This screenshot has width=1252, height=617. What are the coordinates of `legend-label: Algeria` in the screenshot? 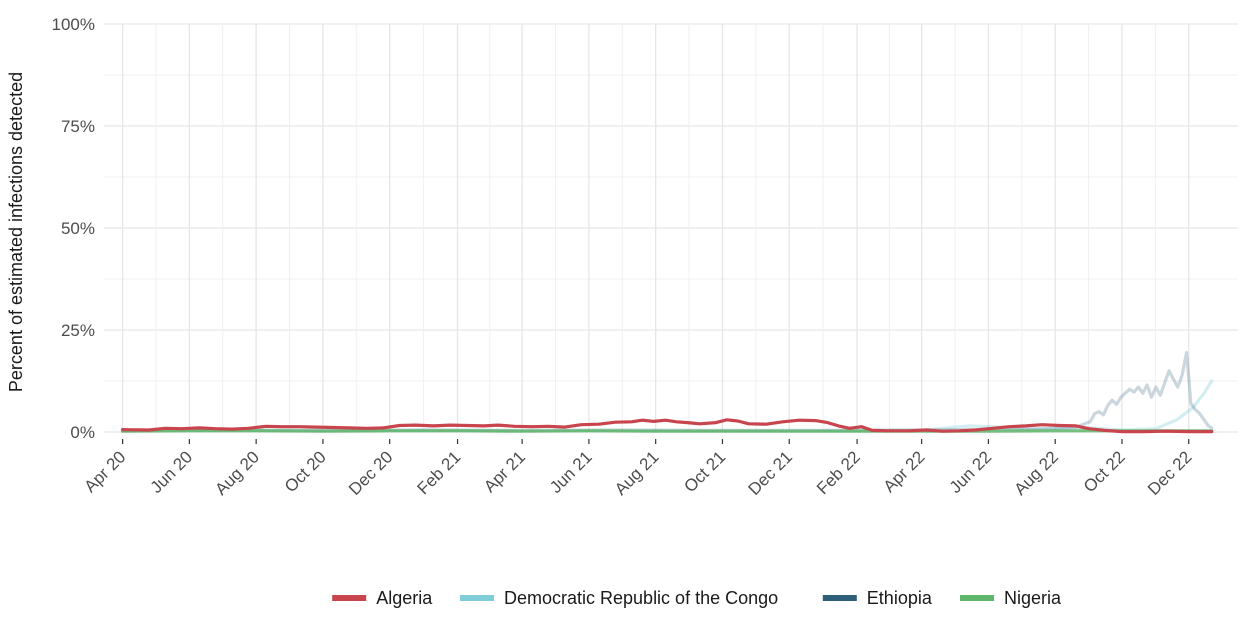 It's located at (404, 598).